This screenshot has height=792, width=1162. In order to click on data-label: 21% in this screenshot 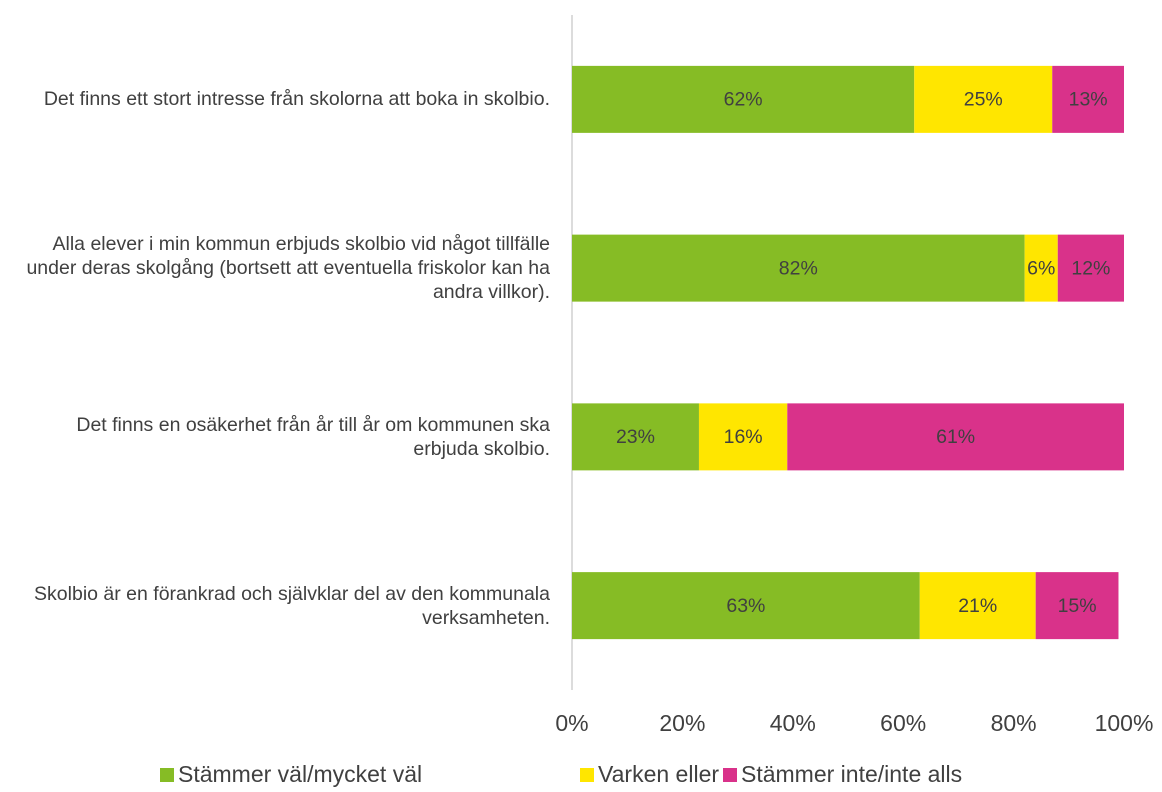, I will do `click(977, 606)`.